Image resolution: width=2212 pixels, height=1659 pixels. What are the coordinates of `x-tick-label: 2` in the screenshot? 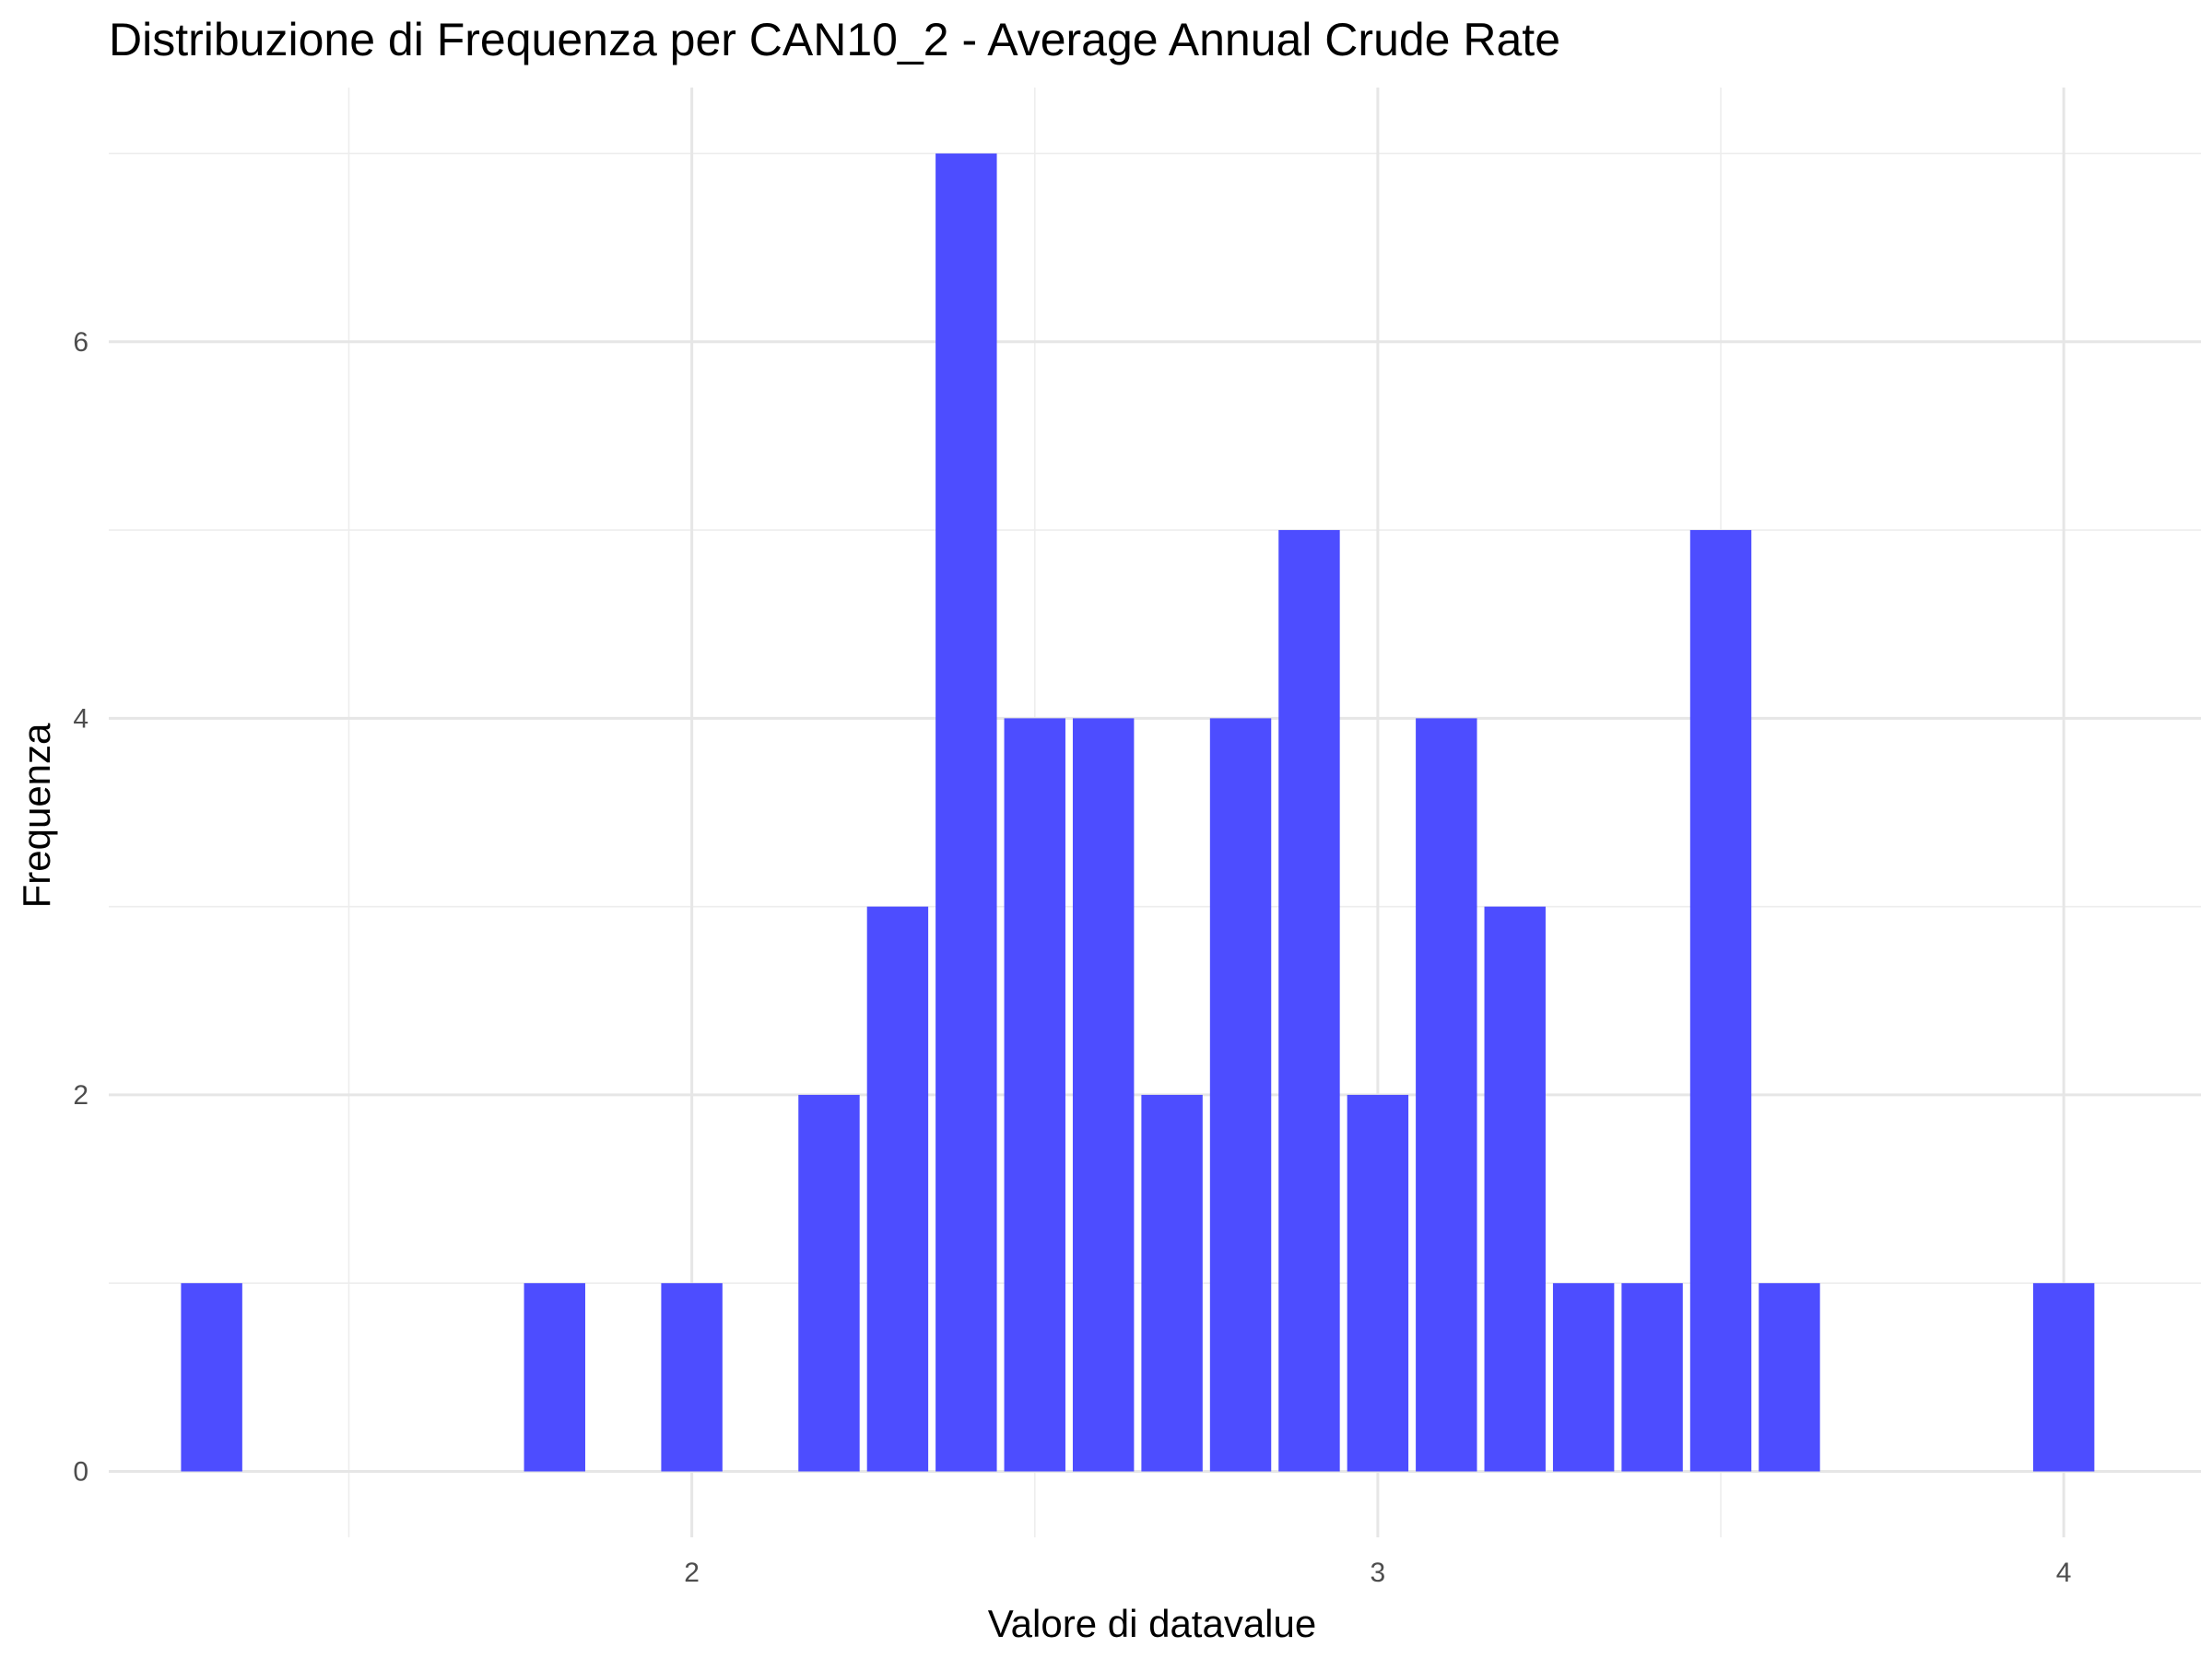 It's located at (692, 1573).